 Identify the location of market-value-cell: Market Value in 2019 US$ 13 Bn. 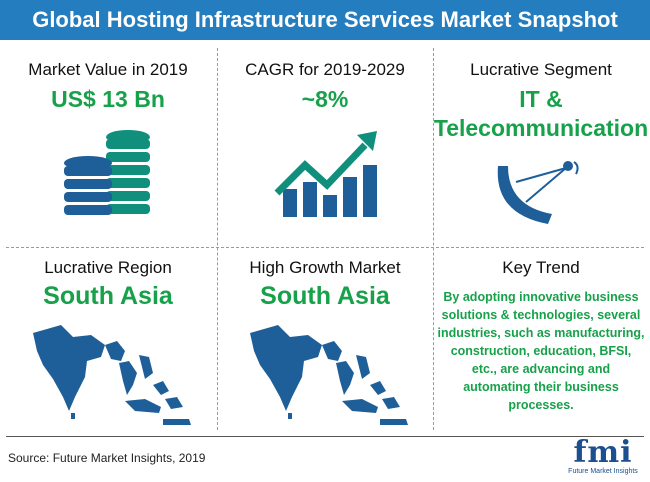
(108, 142).